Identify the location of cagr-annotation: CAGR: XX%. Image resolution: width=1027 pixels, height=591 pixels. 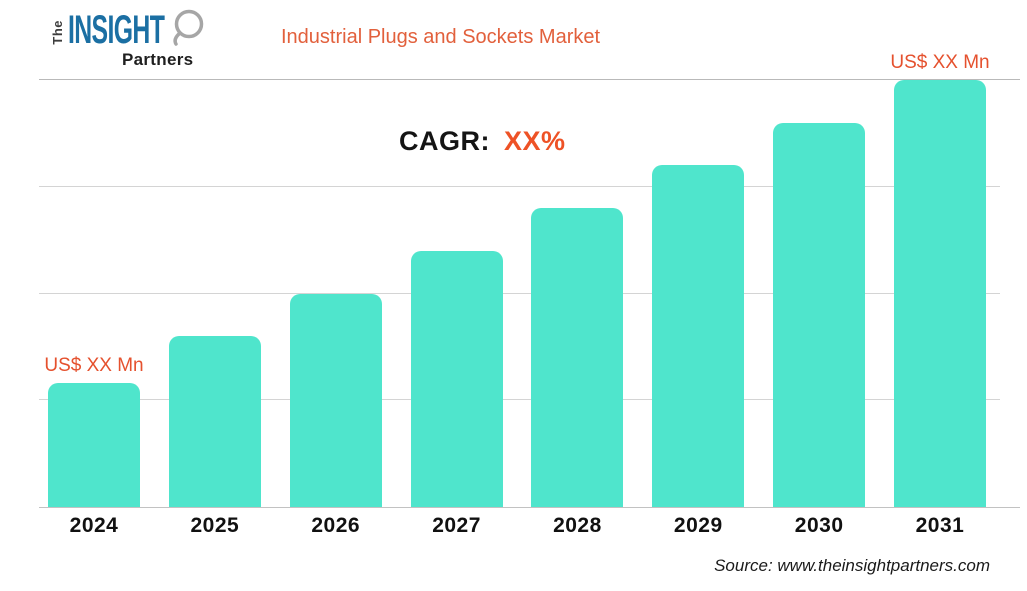
(482, 141).